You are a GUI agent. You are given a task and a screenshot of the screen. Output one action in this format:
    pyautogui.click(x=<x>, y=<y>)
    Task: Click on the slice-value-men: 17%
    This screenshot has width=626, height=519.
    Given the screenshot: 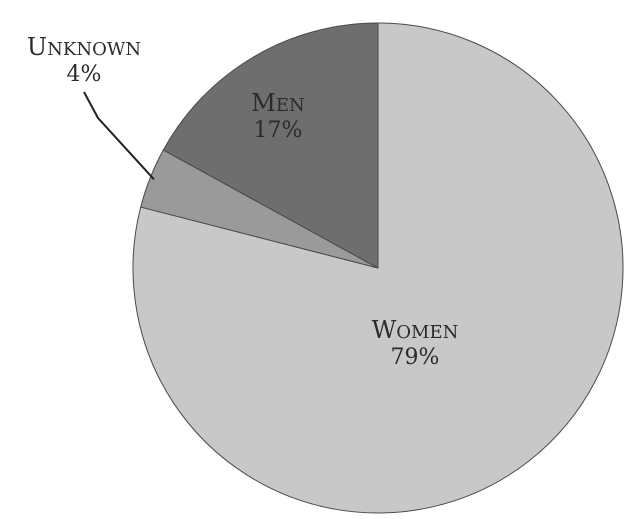 What is the action you would take?
    pyautogui.click(x=278, y=130)
    